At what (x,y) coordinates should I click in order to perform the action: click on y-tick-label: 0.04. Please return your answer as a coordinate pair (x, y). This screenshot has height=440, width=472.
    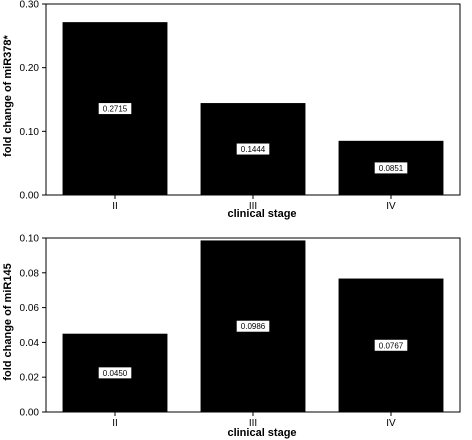
    Looking at the image, I should click on (30, 343).